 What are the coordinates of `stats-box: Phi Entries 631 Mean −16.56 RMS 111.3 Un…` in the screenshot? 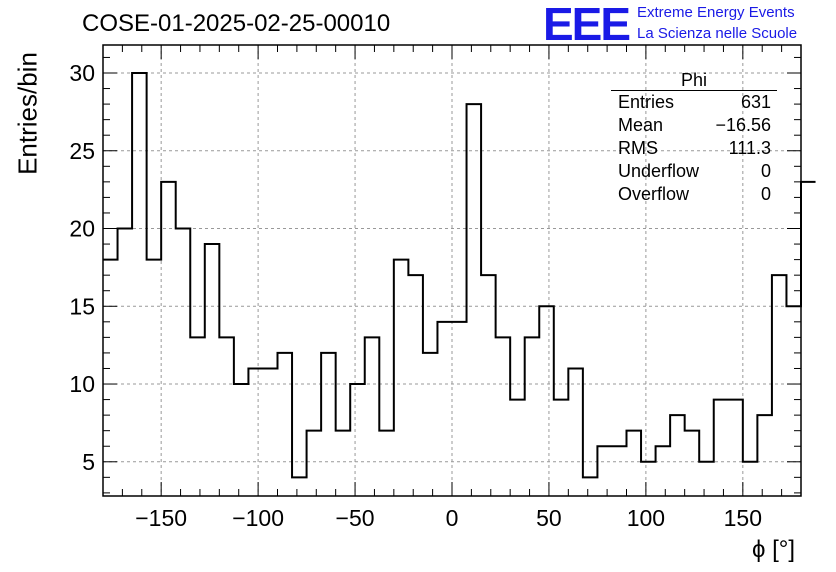 It's located at (694, 138).